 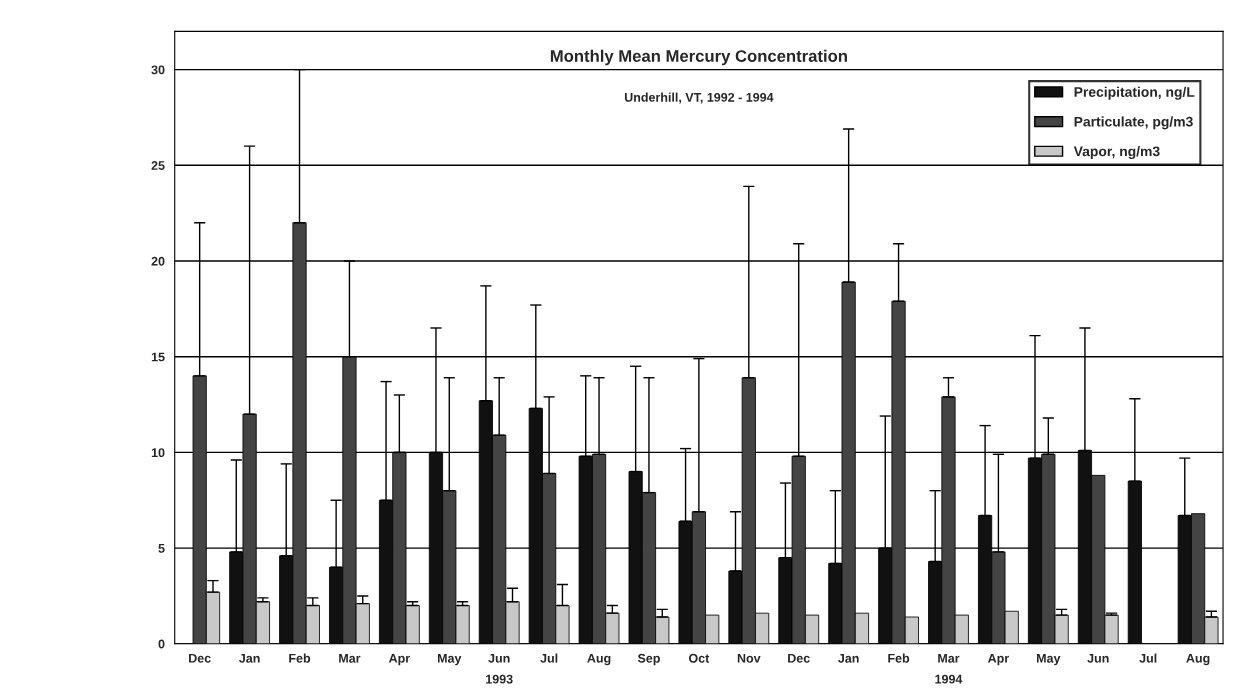 What do you see at coordinates (699, 658) in the screenshot?
I see `x-tick-label: Oct` at bounding box center [699, 658].